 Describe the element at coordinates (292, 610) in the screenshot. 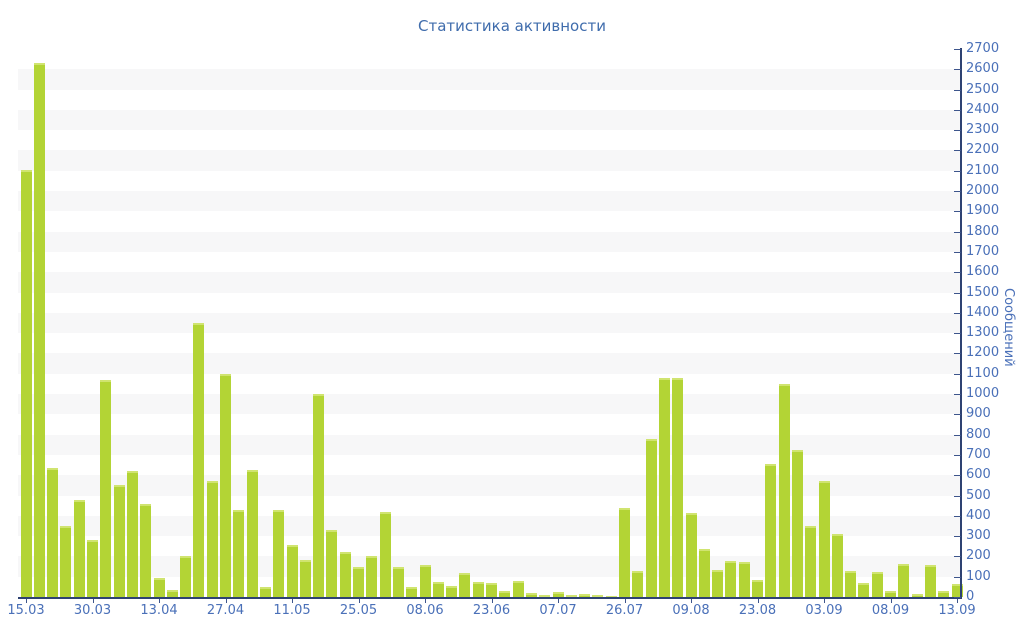

I see `x-tick-label: 11.05` at that location.